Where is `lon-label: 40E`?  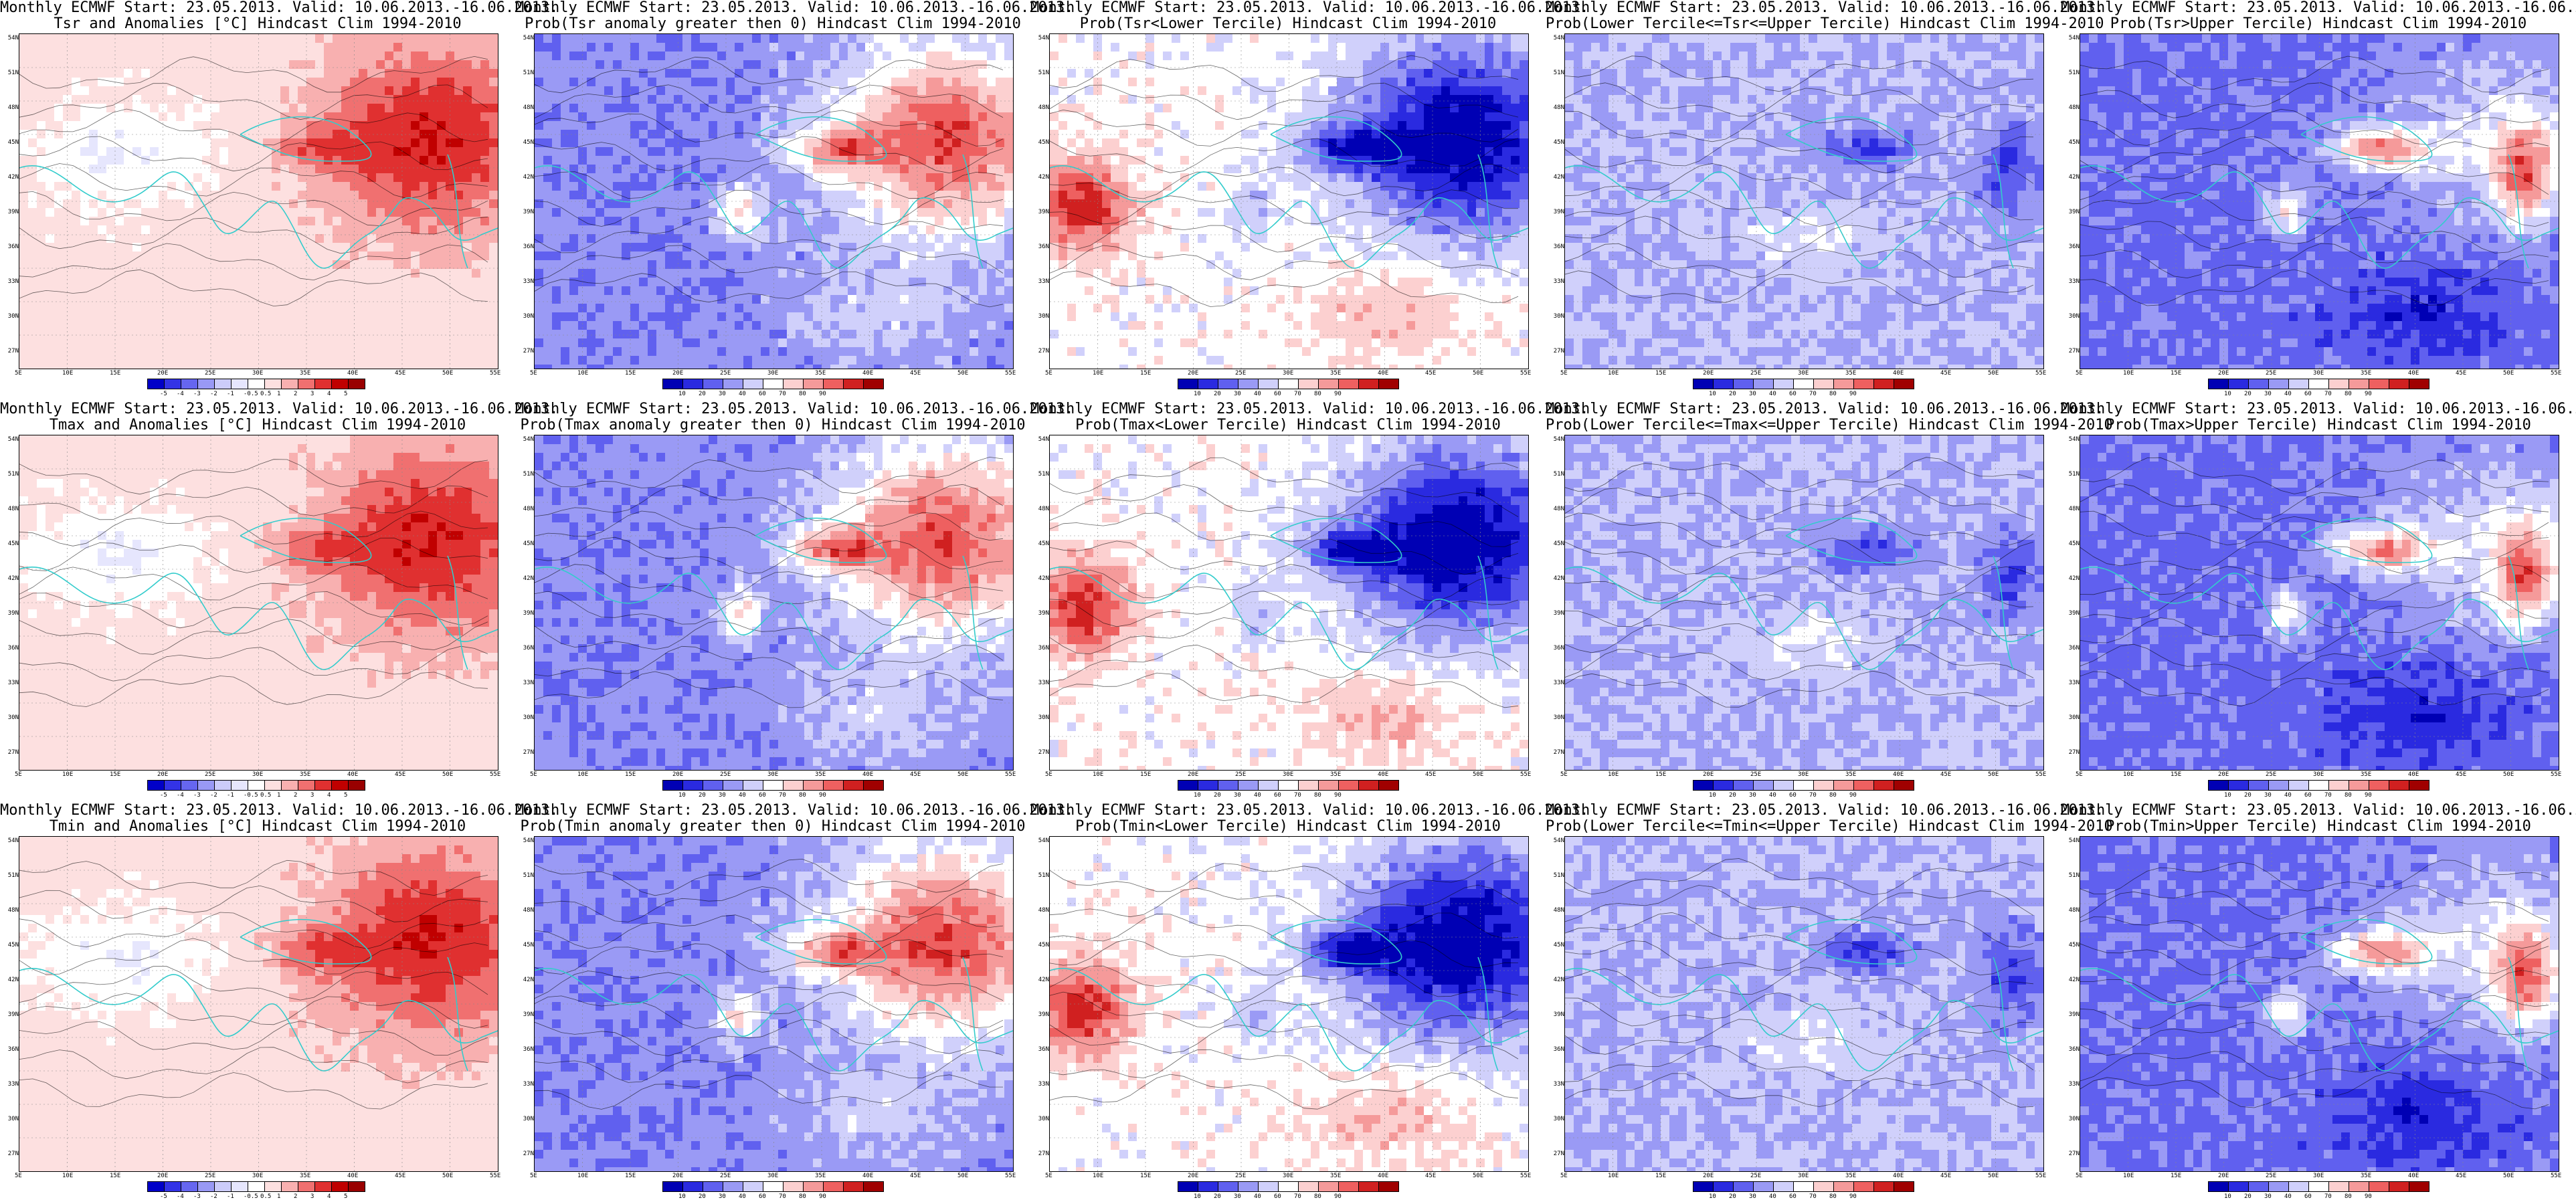
lon-label: 40E is located at coordinates (867, 774).